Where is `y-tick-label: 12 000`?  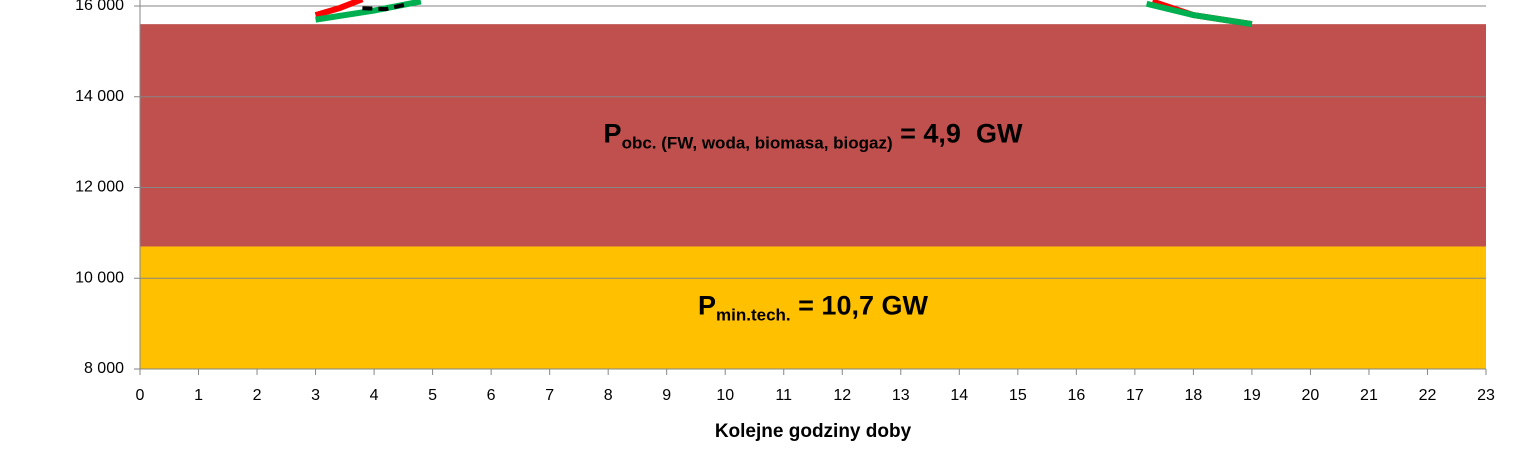
y-tick-label: 12 000 is located at coordinates (99, 187).